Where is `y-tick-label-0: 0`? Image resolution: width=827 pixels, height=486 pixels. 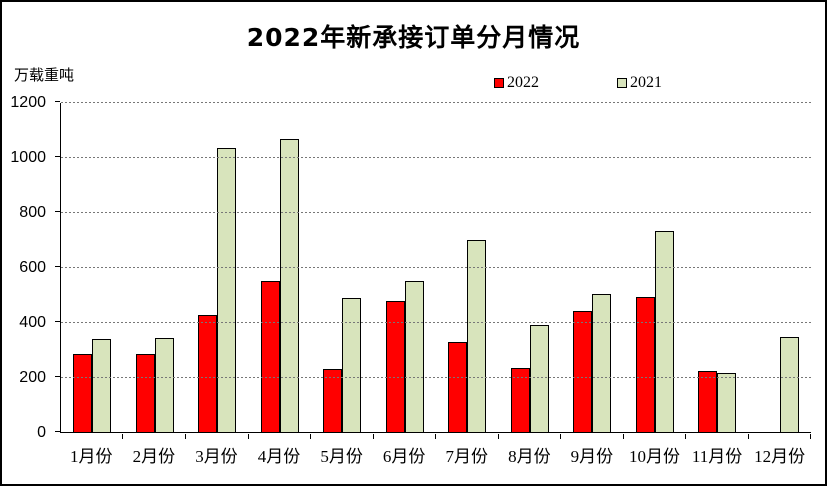 y-tick-label-0: 0 is located at coordinates (41, 432).